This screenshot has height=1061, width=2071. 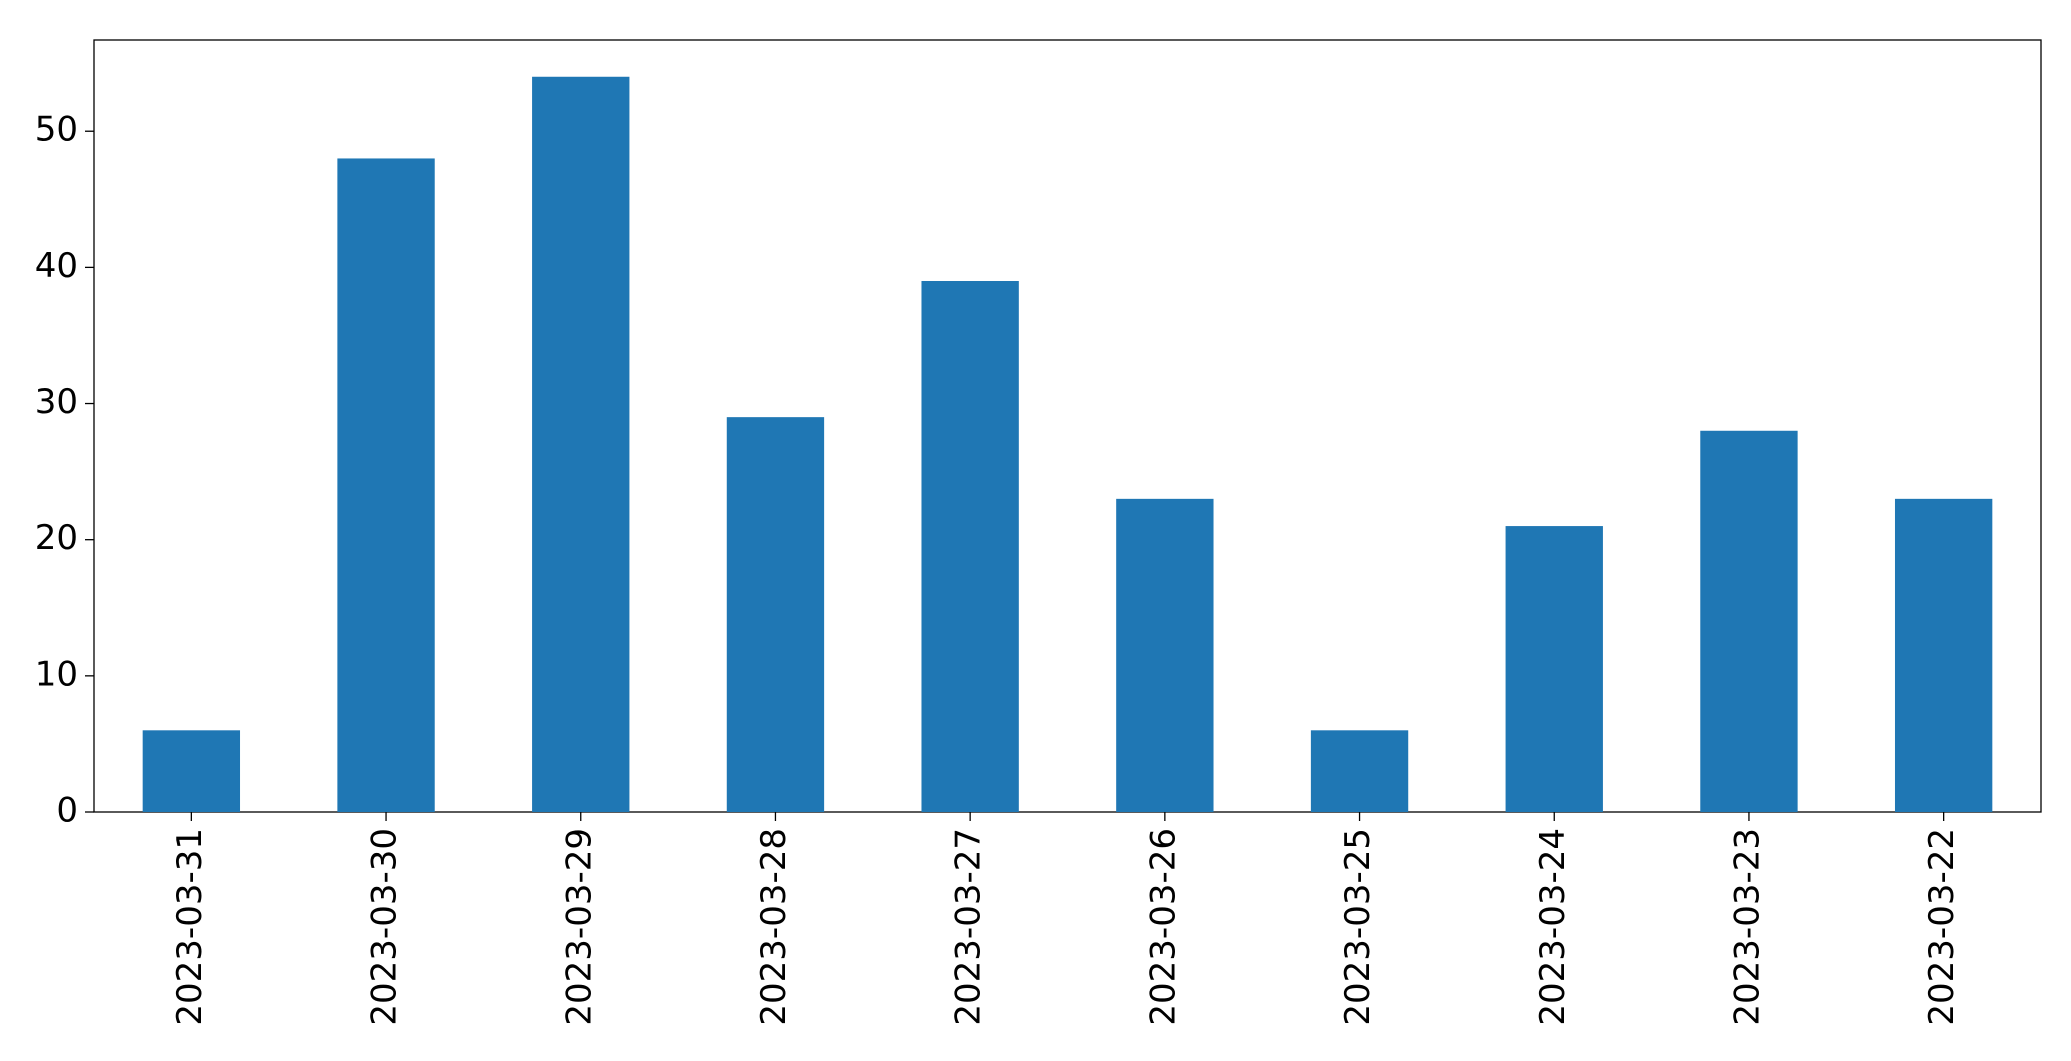 I want to click on x-tick-label: 2023-03-26, so click(x=1163, y=927).